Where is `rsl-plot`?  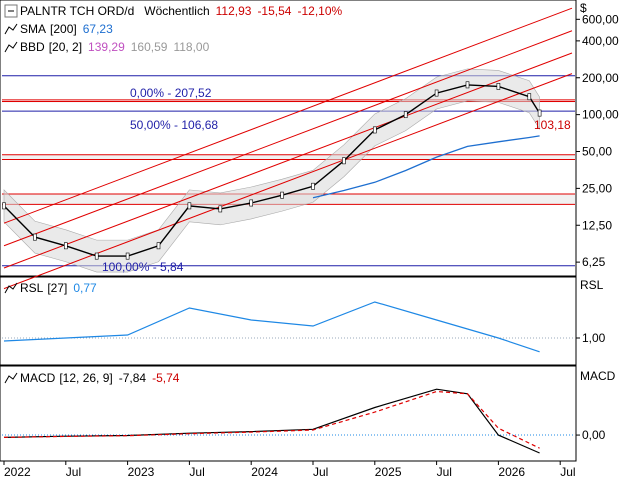 rsl-plot is located at coordinates (288, 327).